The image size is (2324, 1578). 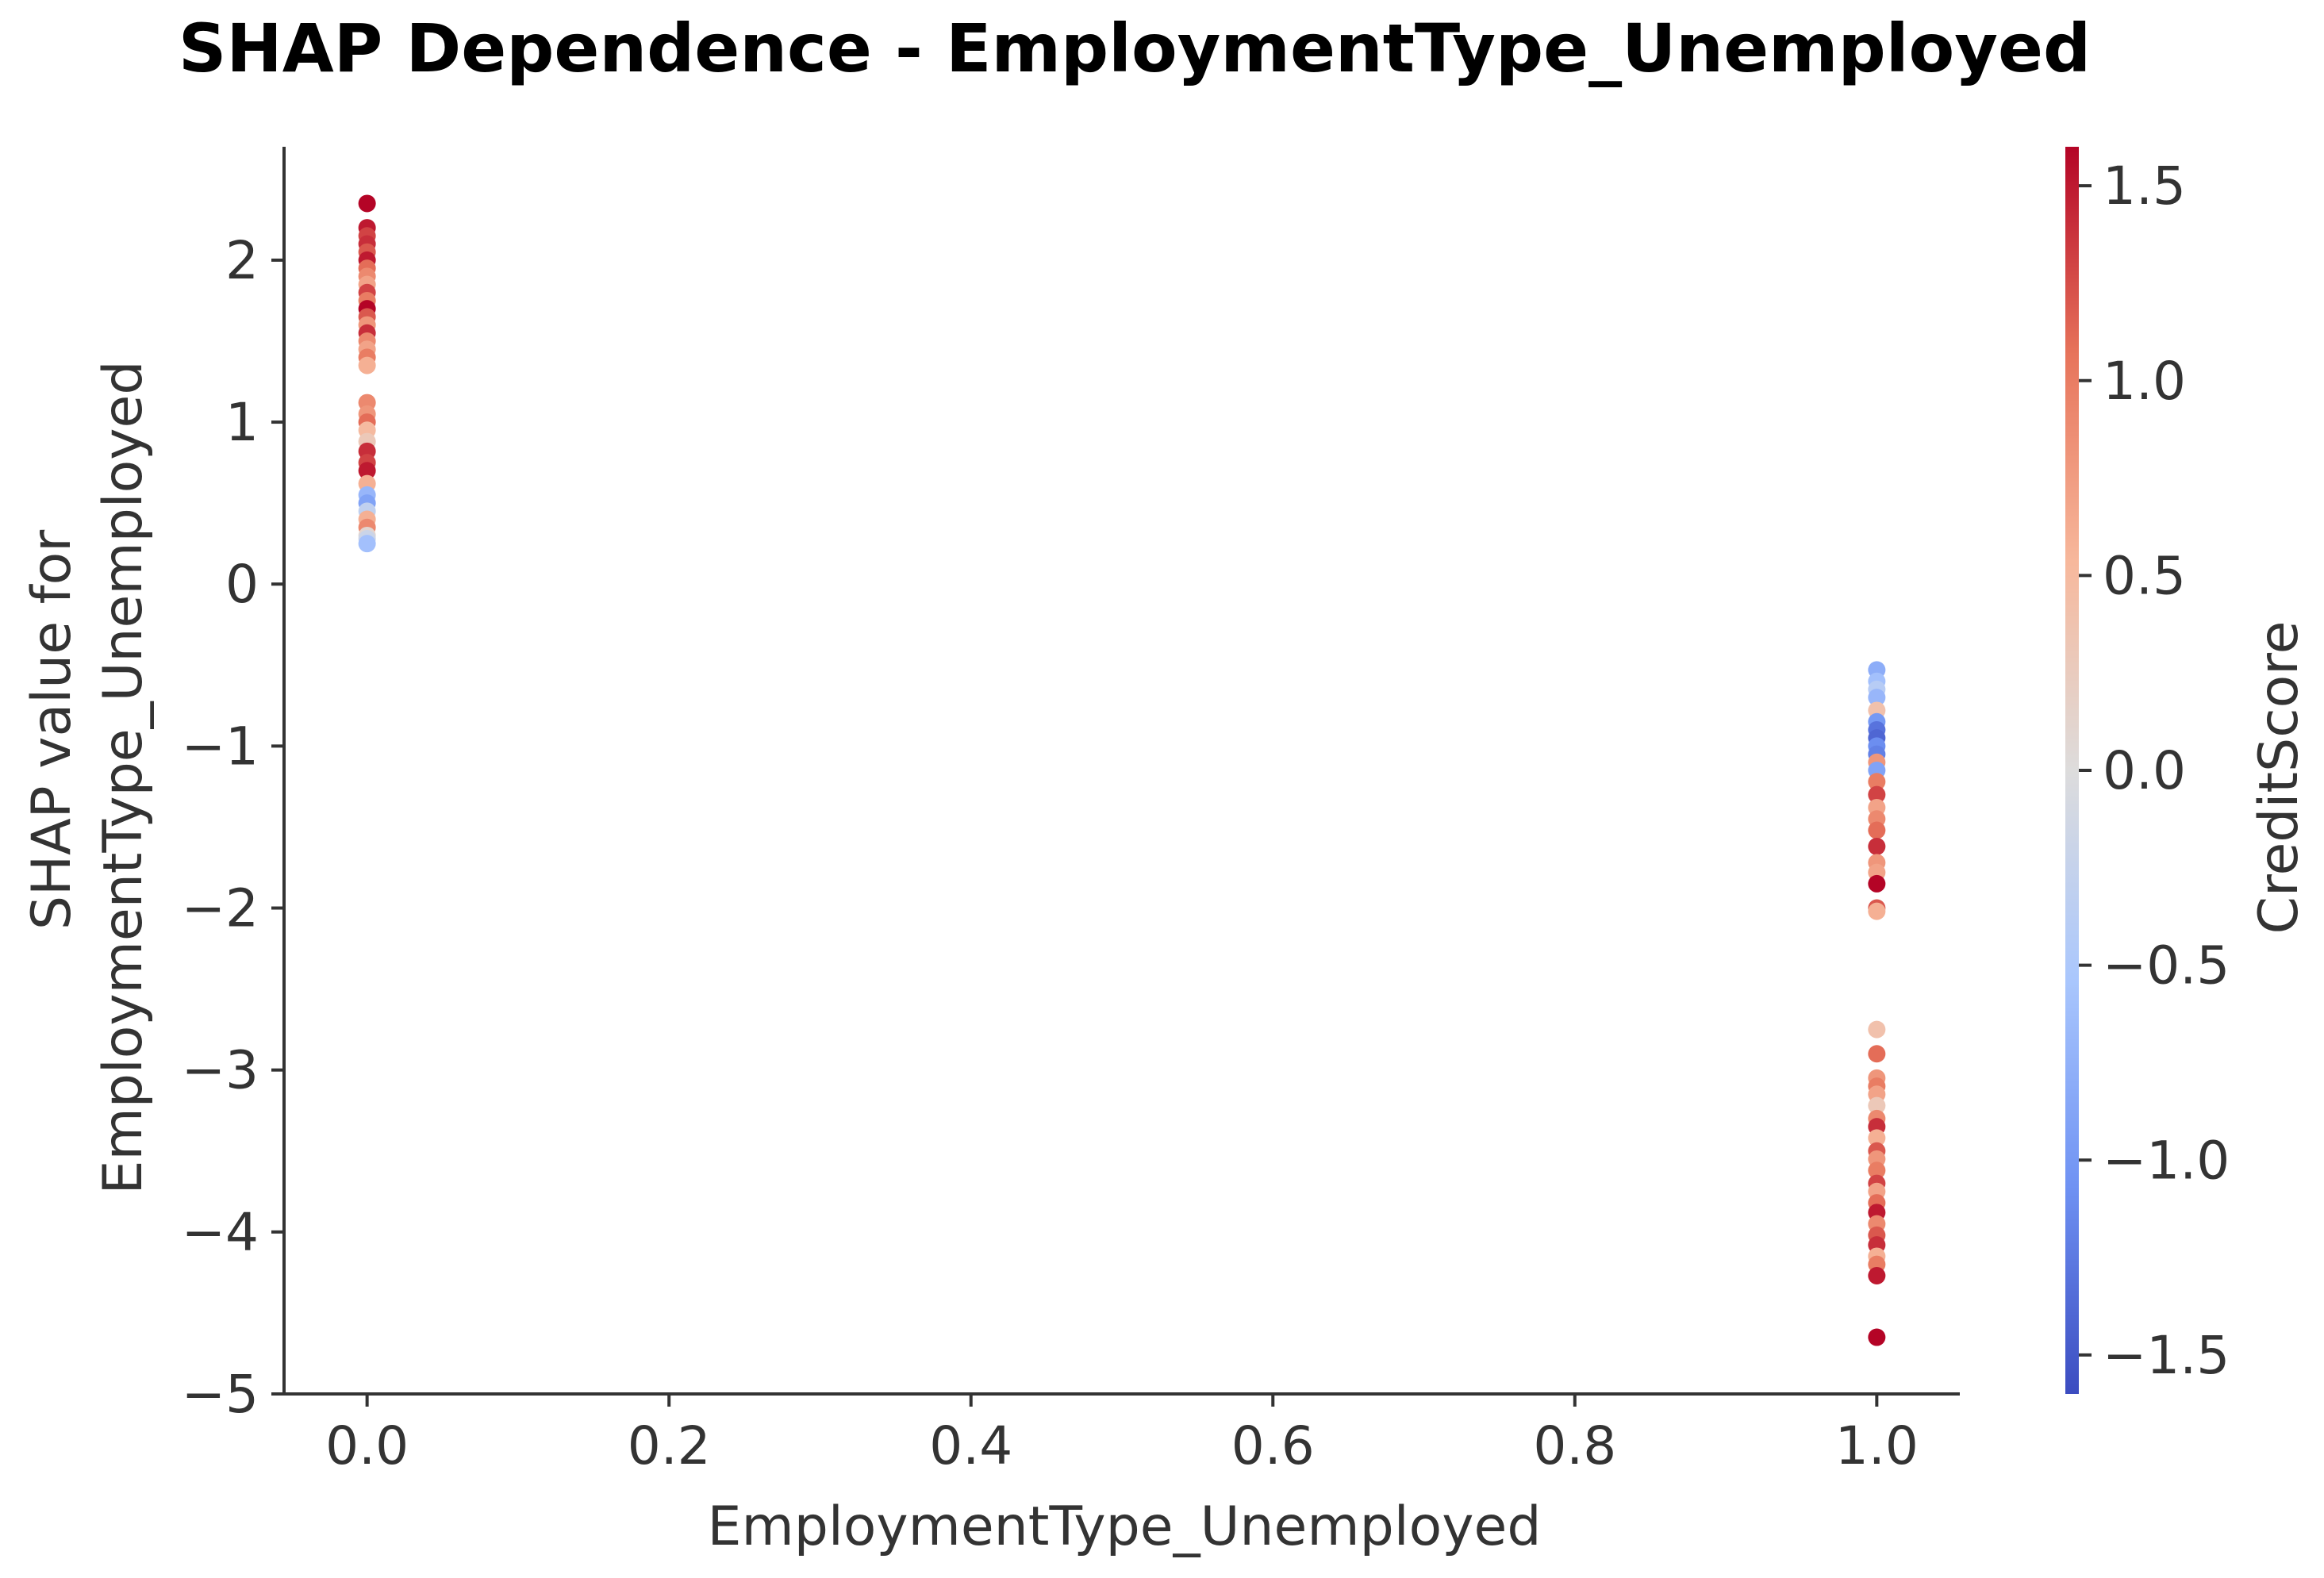 What do you see at coordinates (52, 730) in the screenshot?
I see `y-axis-label-line-1: SHAP value for` at bounding box center [52, 730].